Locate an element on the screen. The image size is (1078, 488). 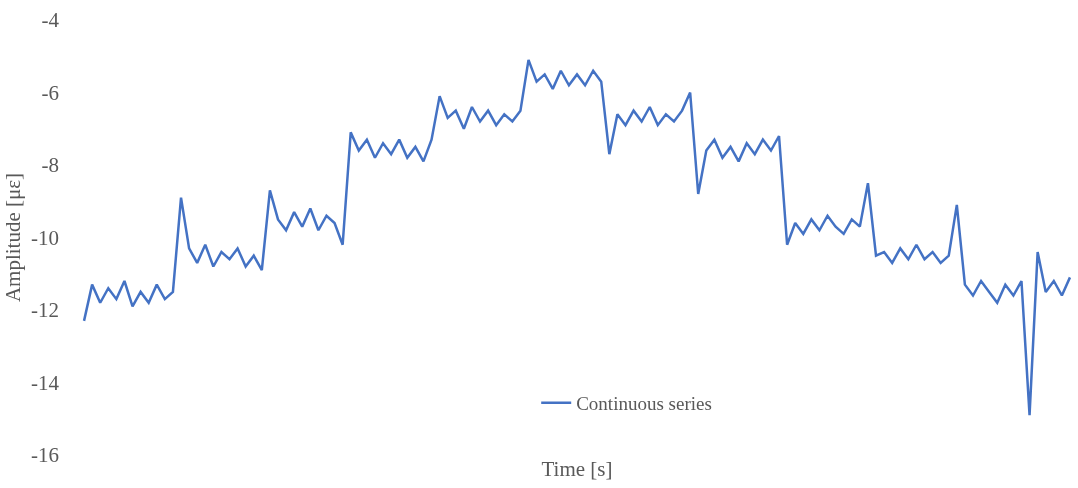
y-tick-label: -12 is located at coordinates (45, 310).